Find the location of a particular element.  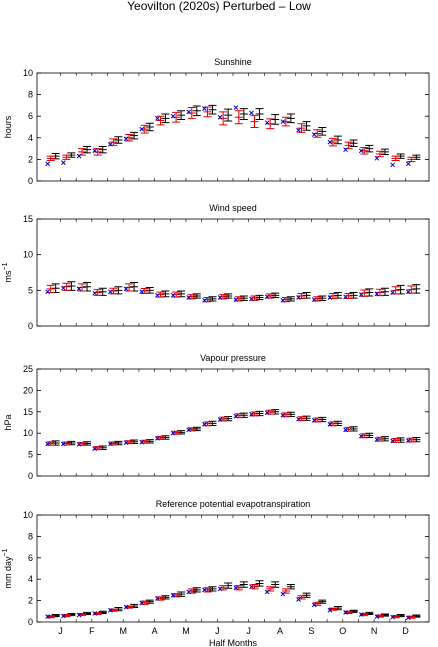

y-tick-label: 6 is located at coordinates (30, 116).